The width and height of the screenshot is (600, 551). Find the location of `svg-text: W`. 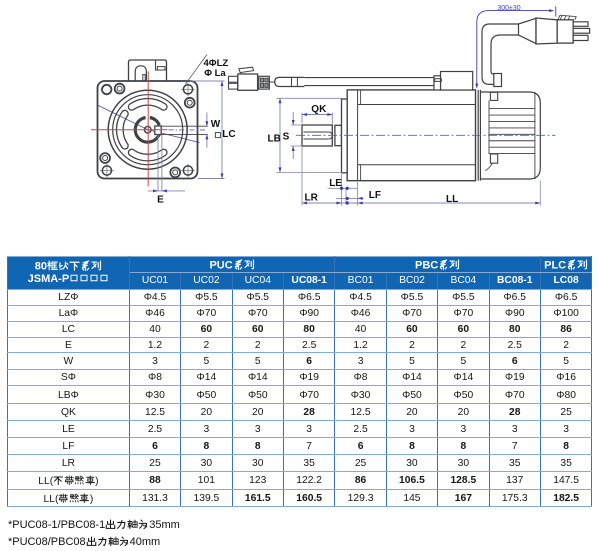

svg-text: W is located at coordinates (216, 124).